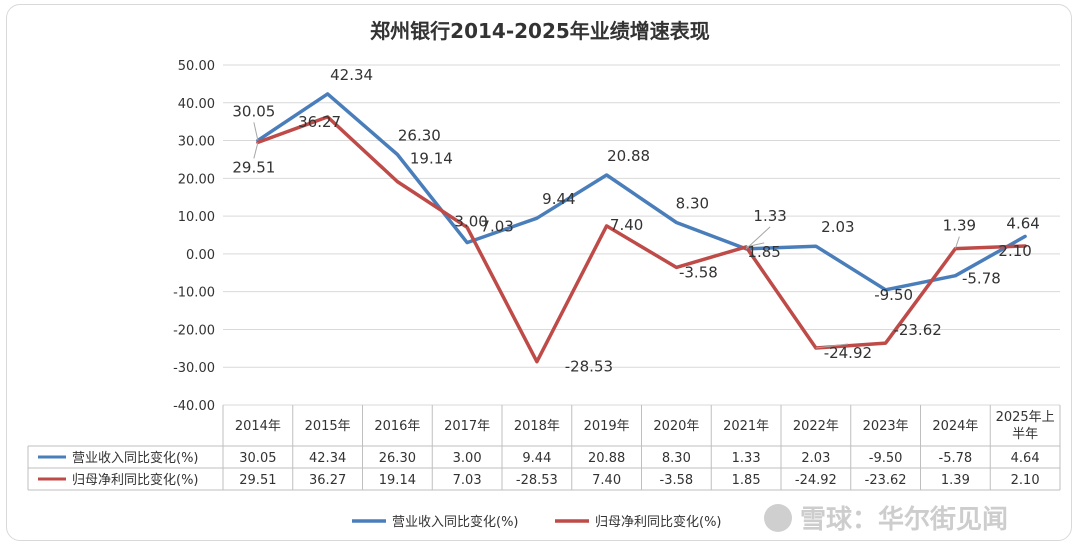 The image size is (1080, 549). Describe the element at coordinates (658, 522) in the screenshot. I see `legend-label: 归母净利同比变化(%)` at that location.